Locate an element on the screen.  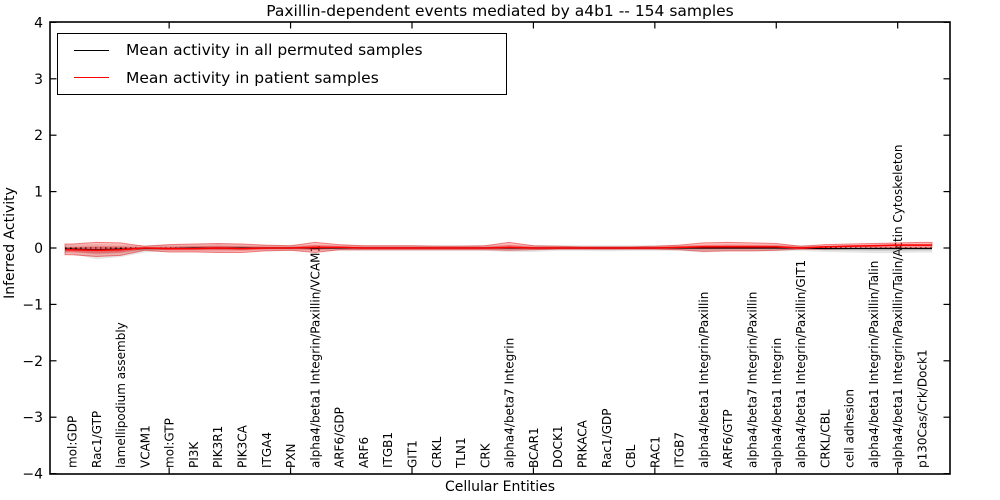
x-entity-label: p130Cas/Crk/Dock1 is located at coordinates (922, 408).